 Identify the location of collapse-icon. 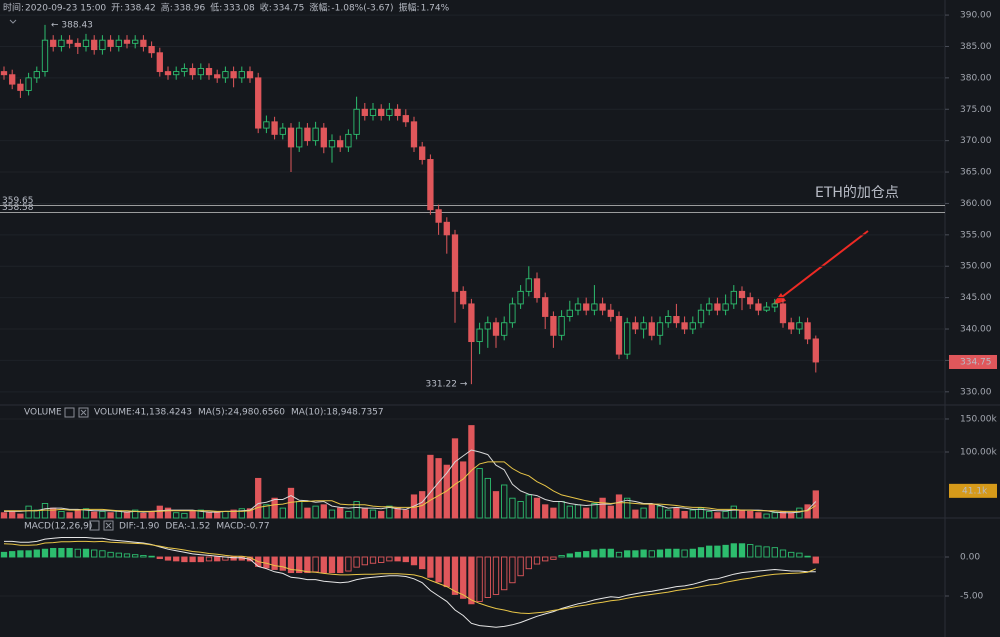
(13, 21).